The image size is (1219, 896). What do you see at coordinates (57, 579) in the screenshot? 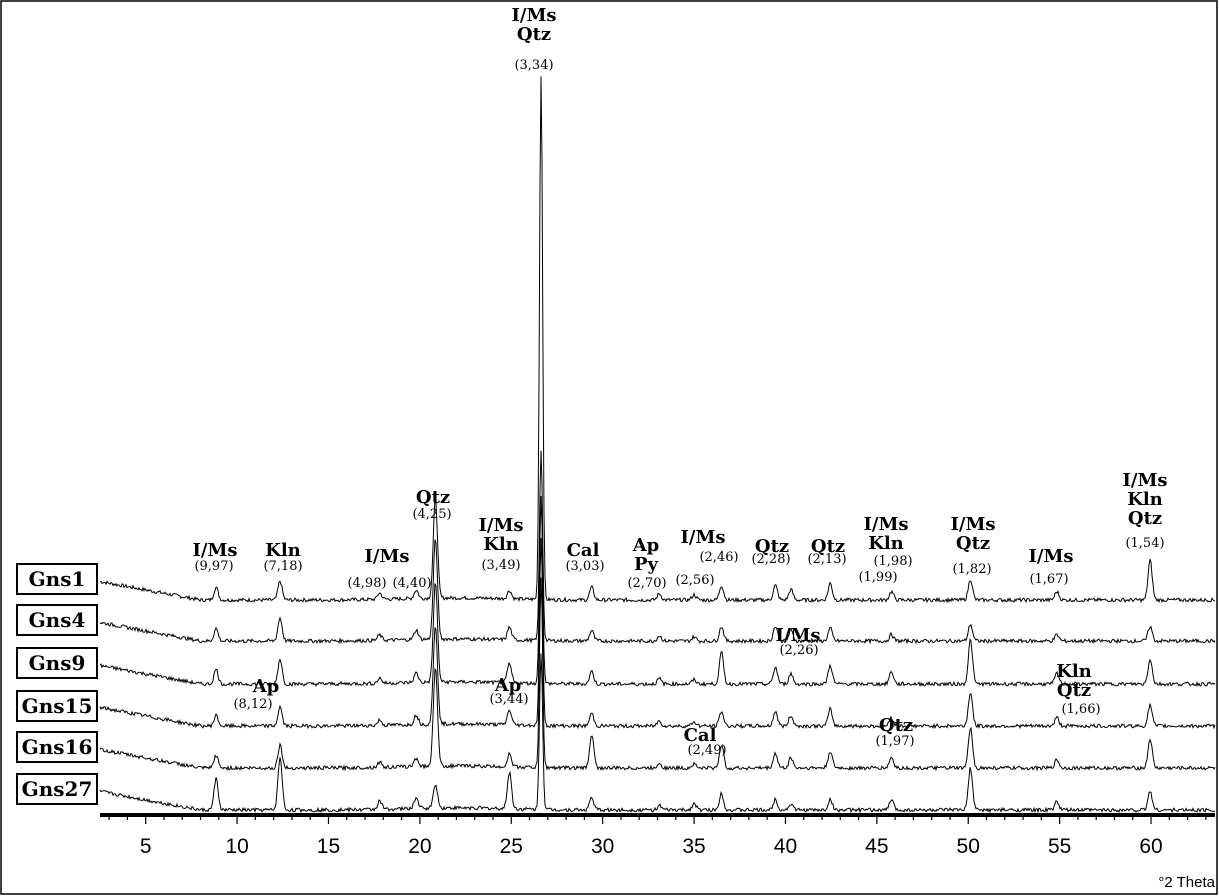
I see `sample-label-gns1: Gns1` at bounding box center [57, 579].